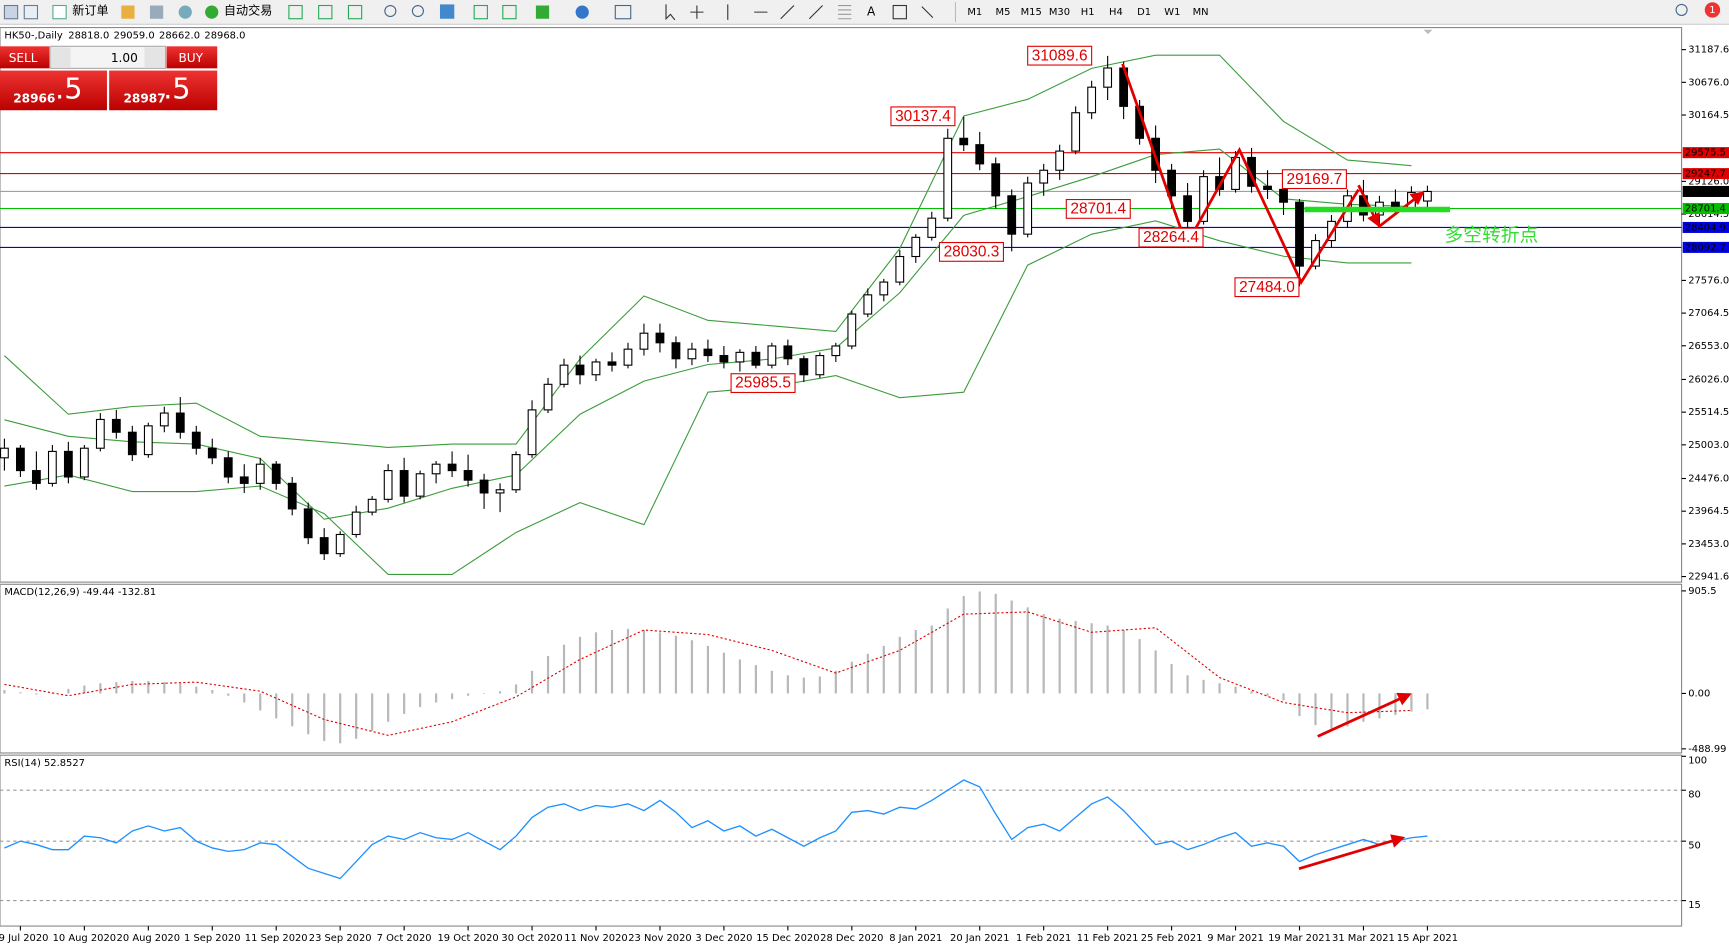 This screenshot has height=947, width=1729. What do you see at coordinates (1697, 761) in the screenshot?
I see `y-tick-label: 100` at bounding box center [1697, 761].